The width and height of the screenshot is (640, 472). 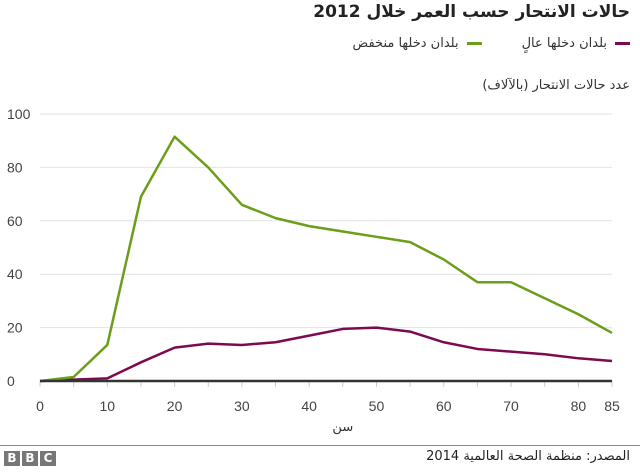 What do you see at coordinates (11, 381) in the screenshot?
I see `y-tick-label: 0` at bounding box center [11, 381].